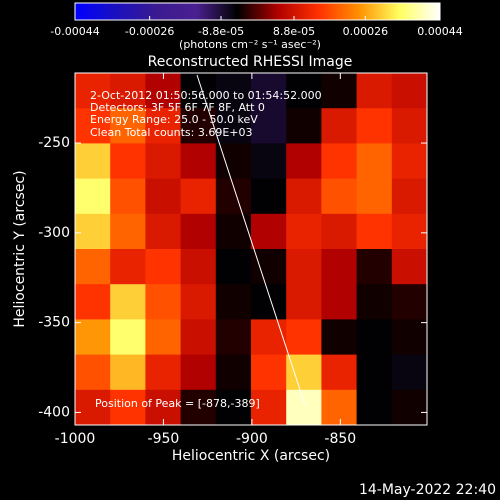  What do you see at coordinates (54, 233) in the screenshot?
I see `y-tick-label: -300` at bounding box center [54, 233].